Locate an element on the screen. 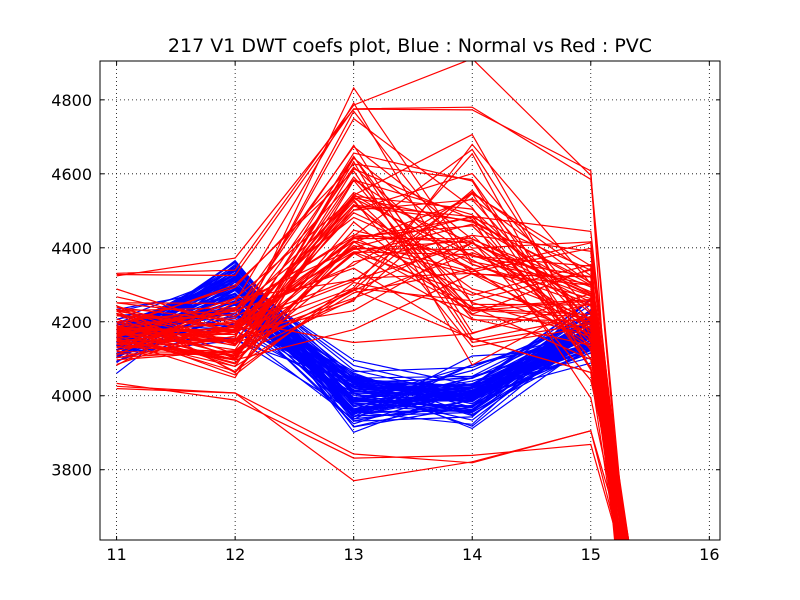 The image size is (800, 600). y-tick-label: 4800 is located at coordinates (71, 100).